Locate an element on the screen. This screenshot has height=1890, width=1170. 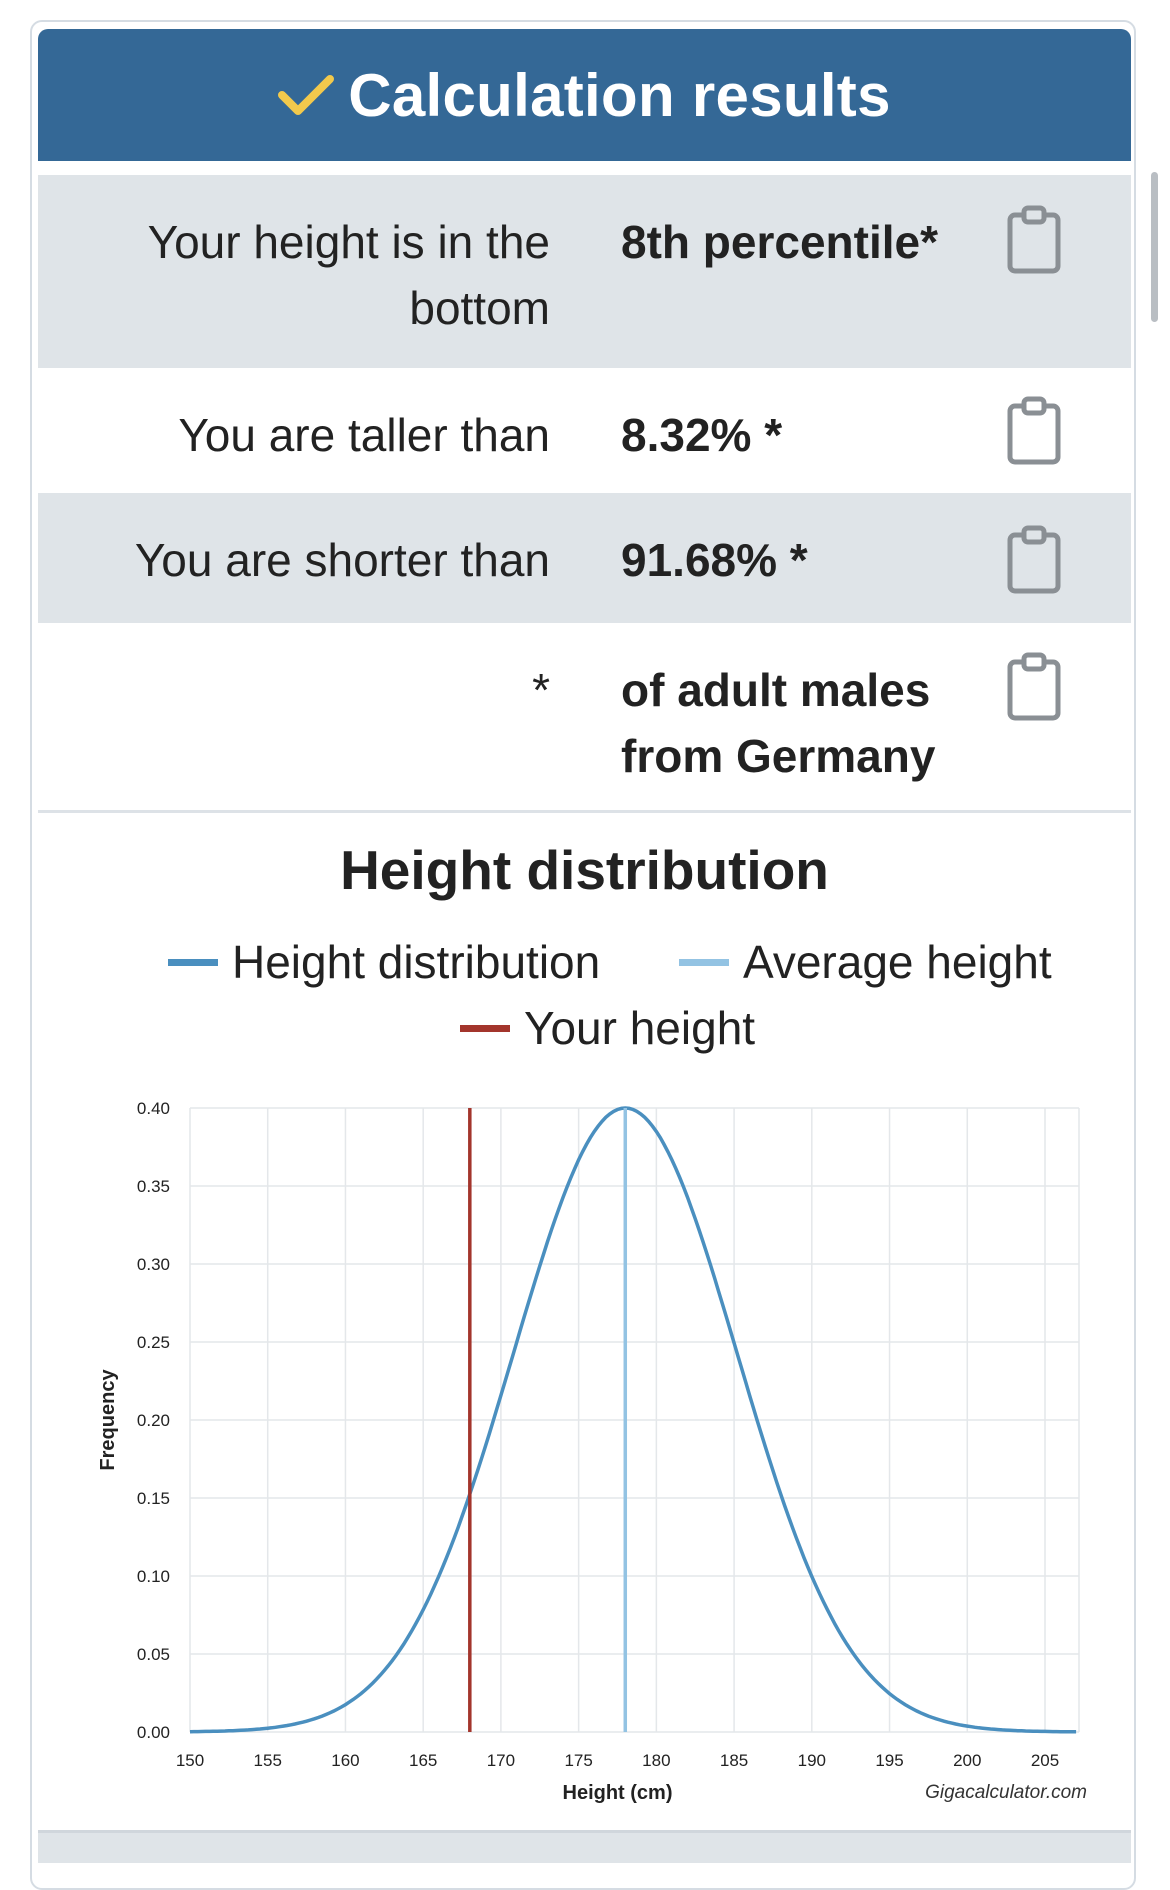
result-label: You are shorter than is located at coordinates (342, 560).